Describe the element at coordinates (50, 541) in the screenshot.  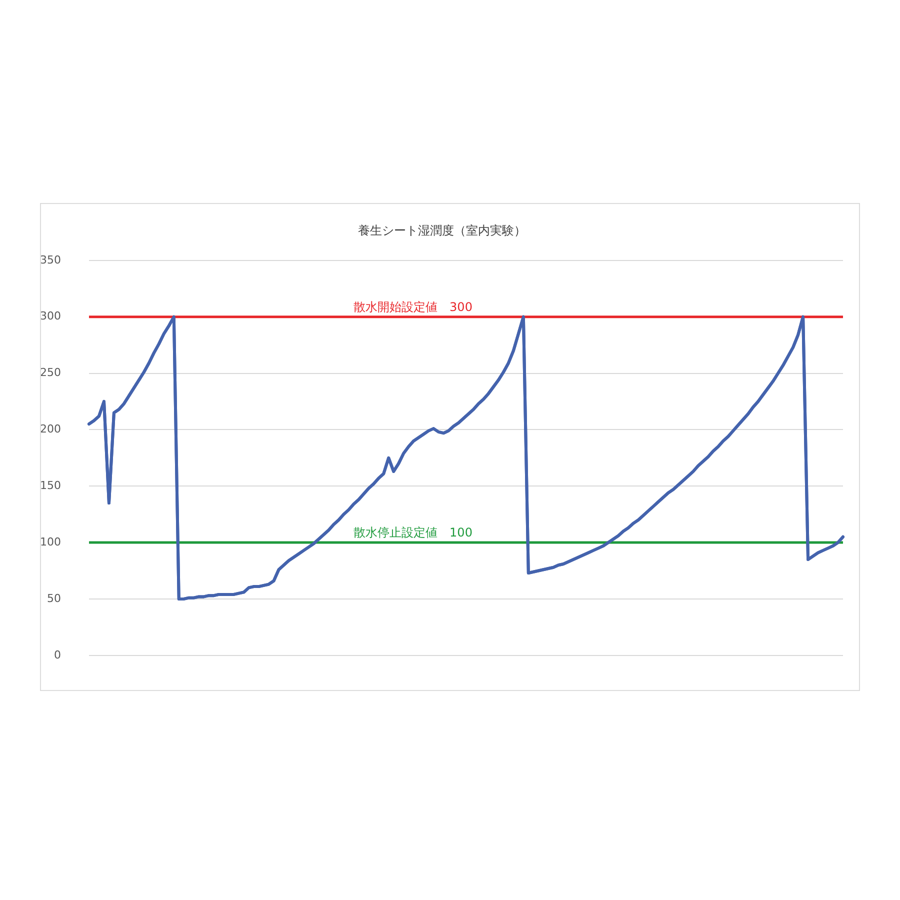
I see `y-tick-label: 100` at that location.